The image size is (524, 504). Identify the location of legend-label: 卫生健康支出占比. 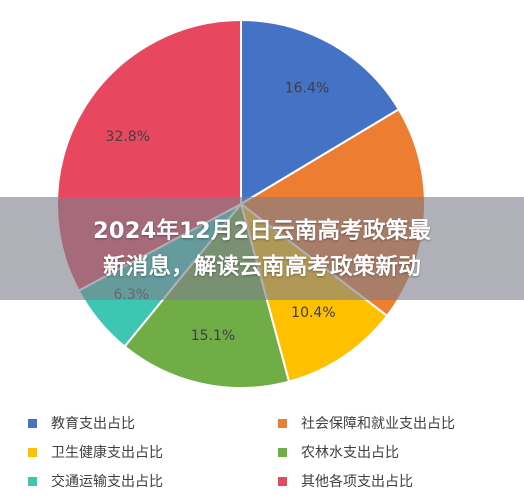
(107, 453).